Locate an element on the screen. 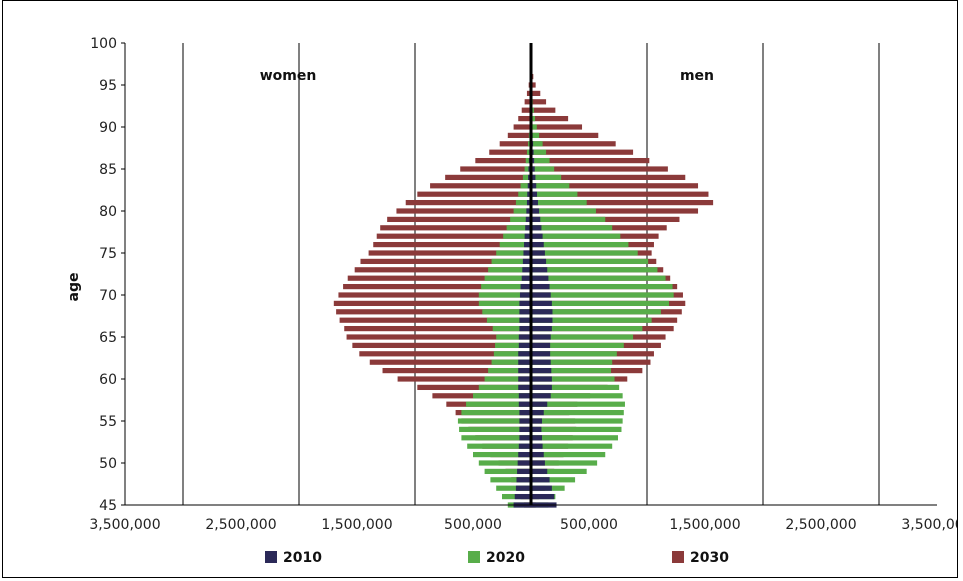 This screenshot has width=963, height=581. legend-item-2010: 2010 is located at coordinates (293, 558).